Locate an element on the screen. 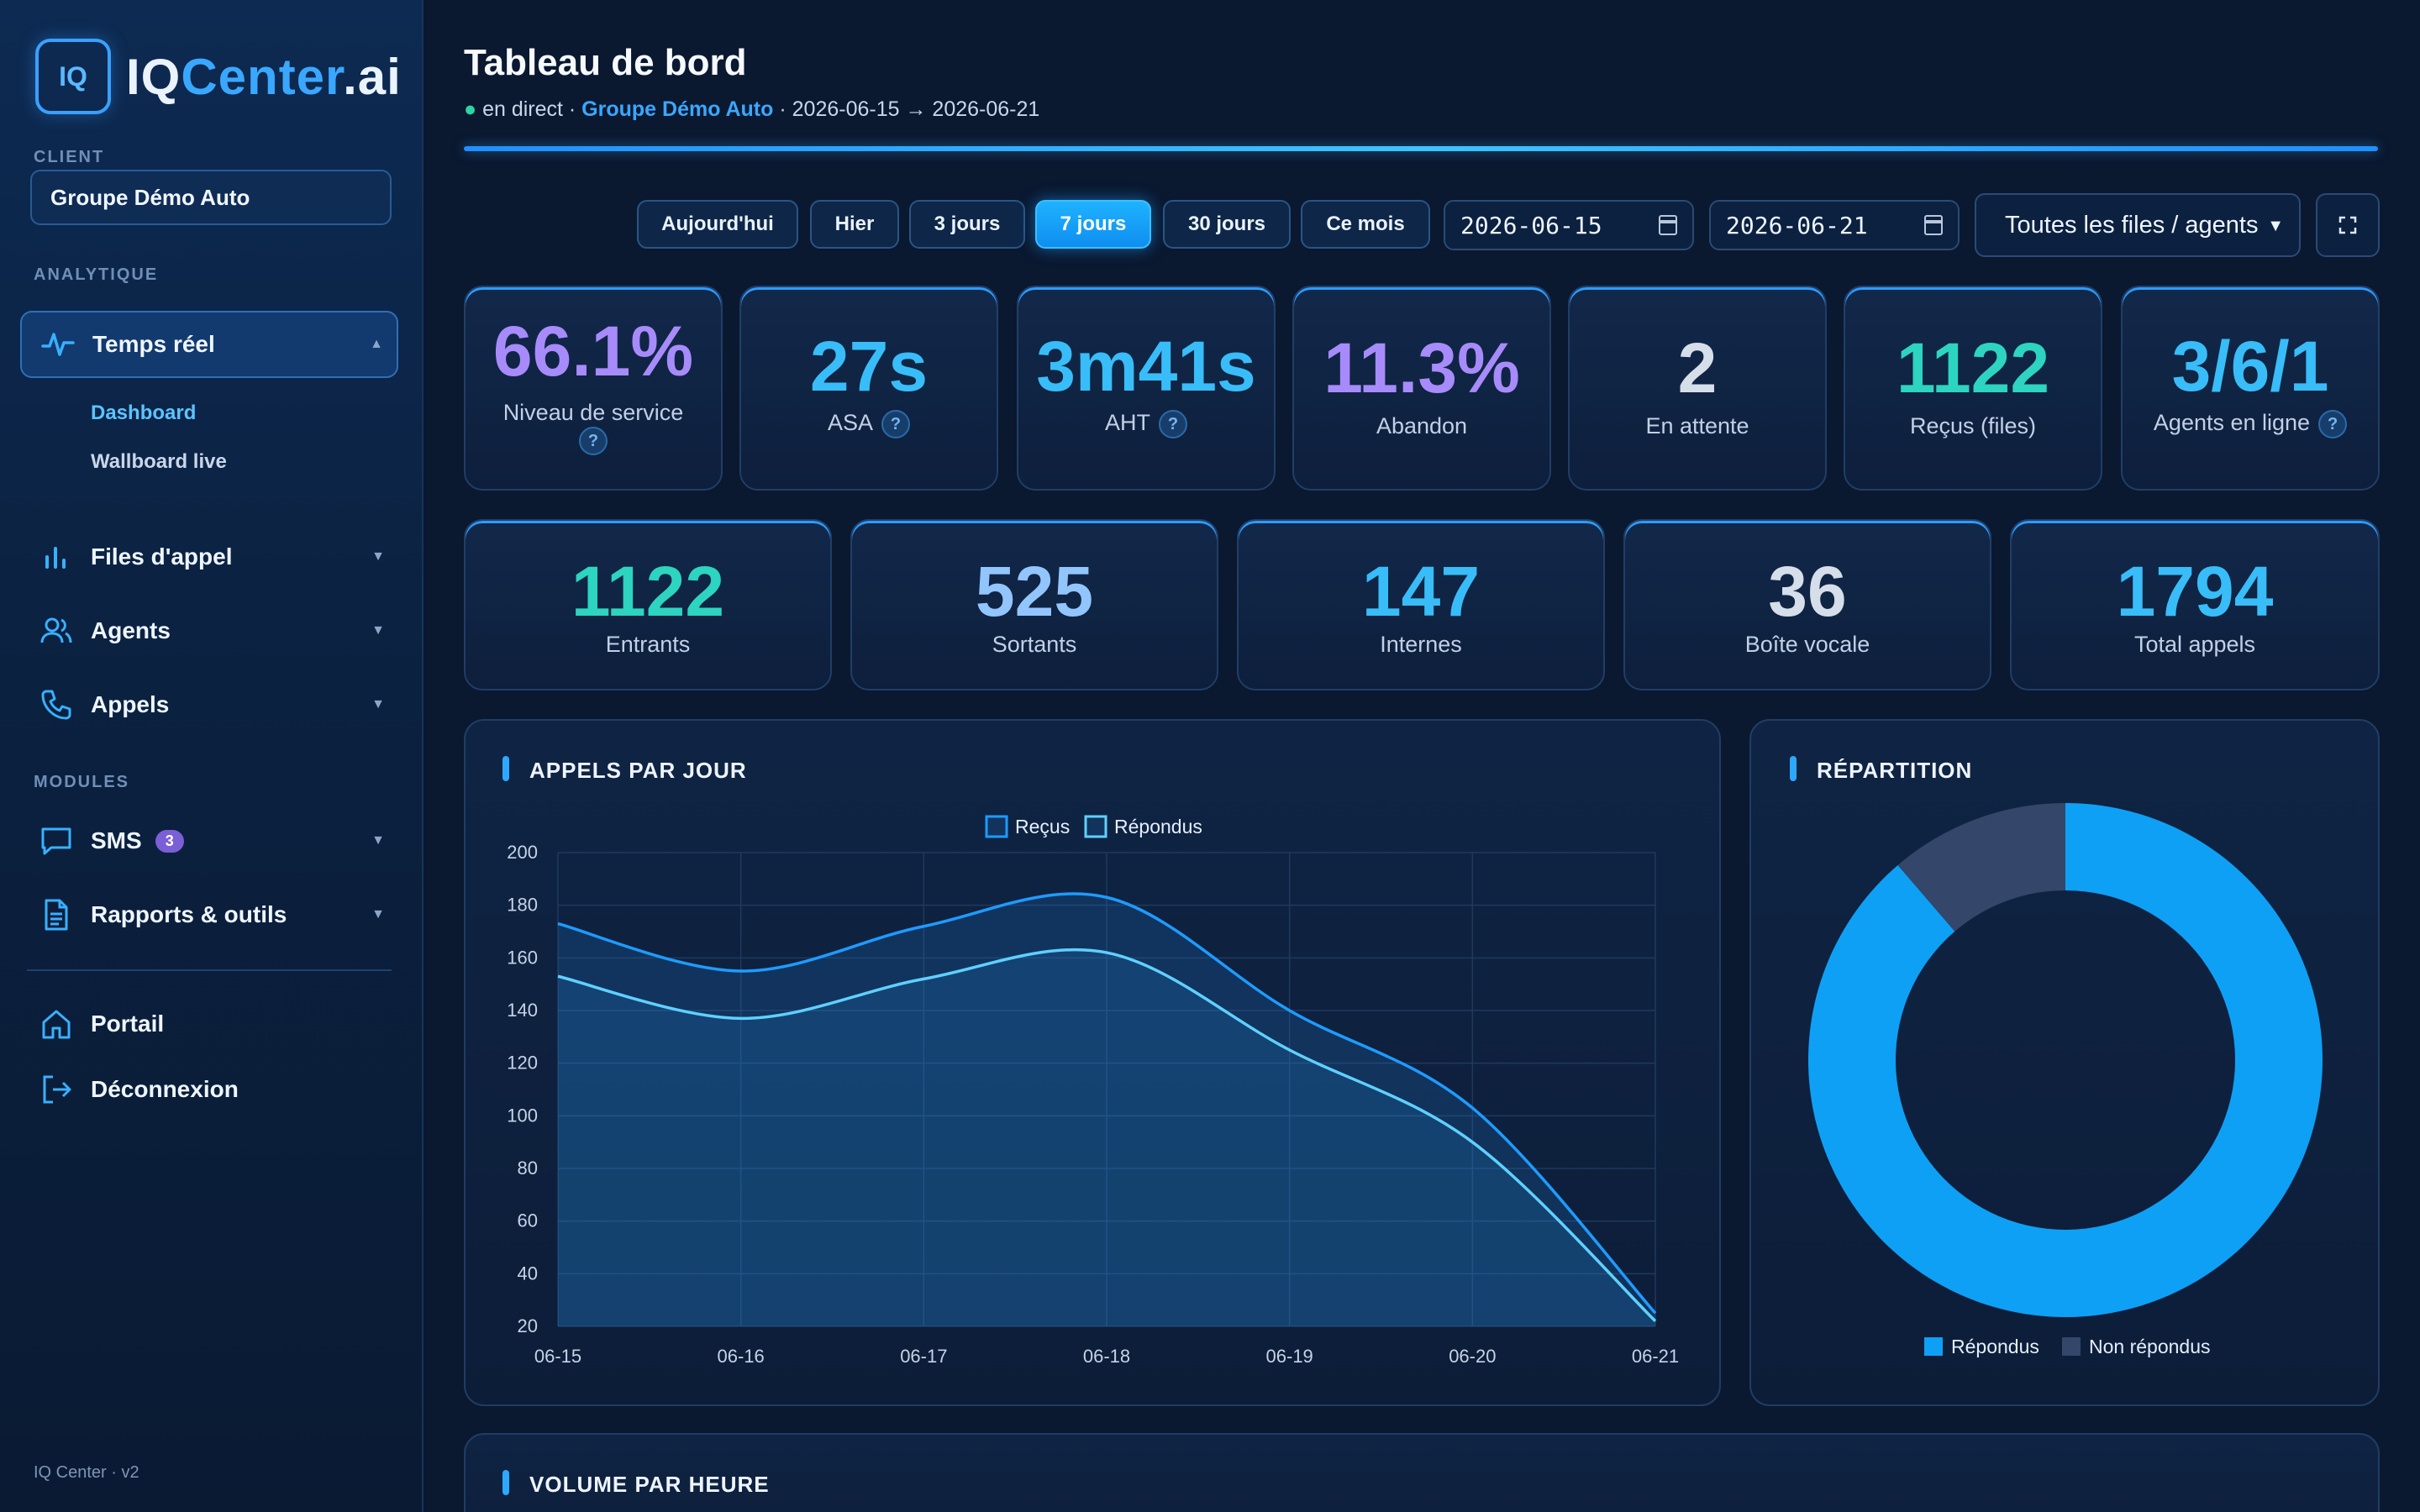 This screenshot has width=2420, height=1512. sms-count-badge: 3 is located at coordinates (169, 841).